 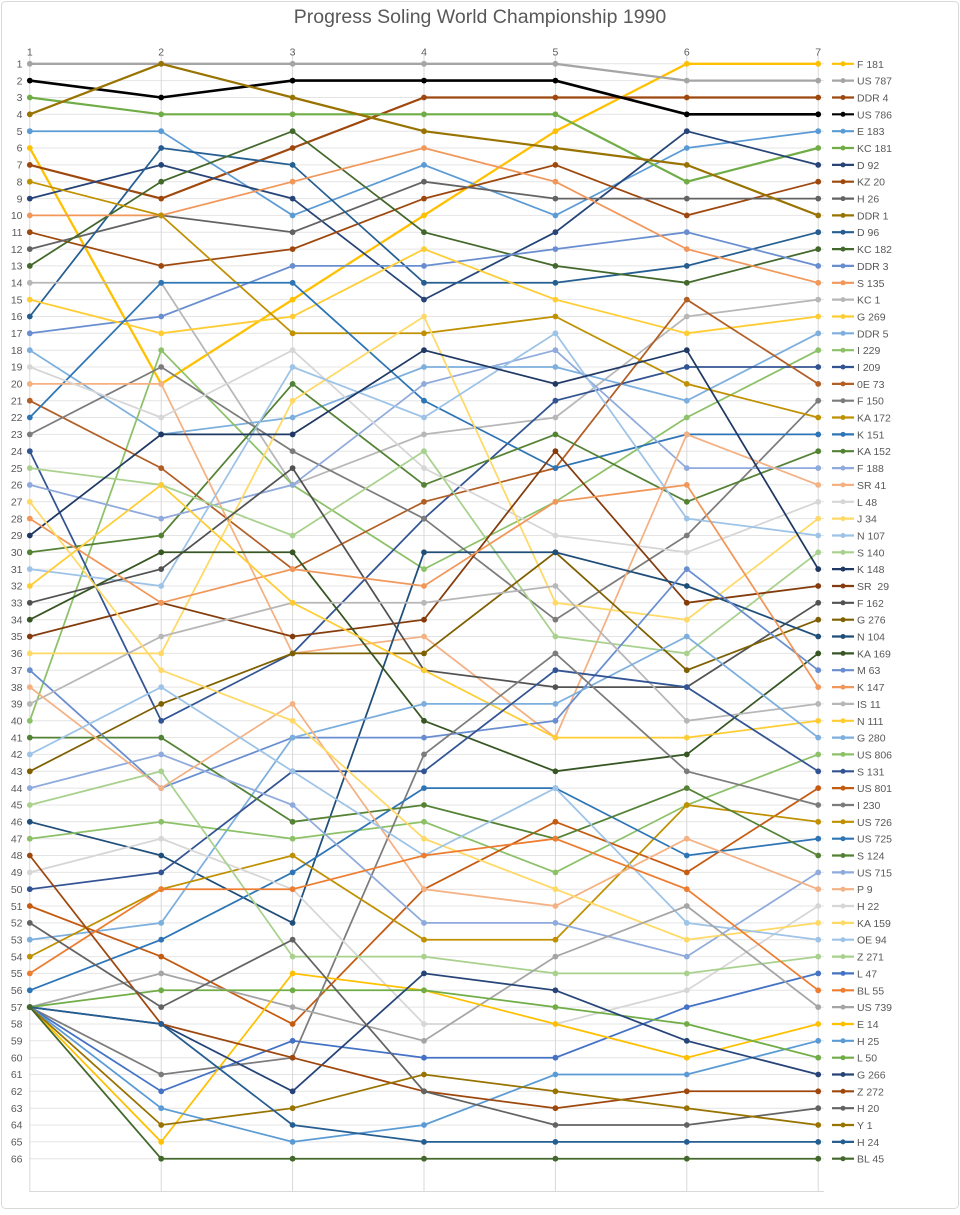 I want to click on svg-text: 63, so click(x=17, y=1109).